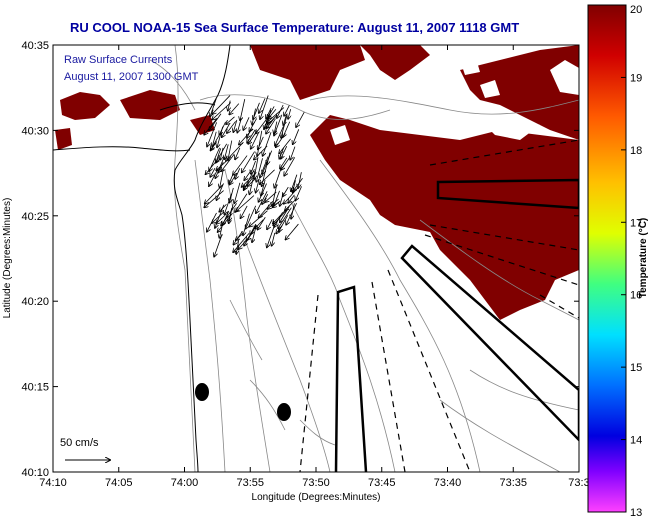  Describe the element at coordinates (119, 483) in the screenshot. I see `x-tick-label: 74:05` at that location.